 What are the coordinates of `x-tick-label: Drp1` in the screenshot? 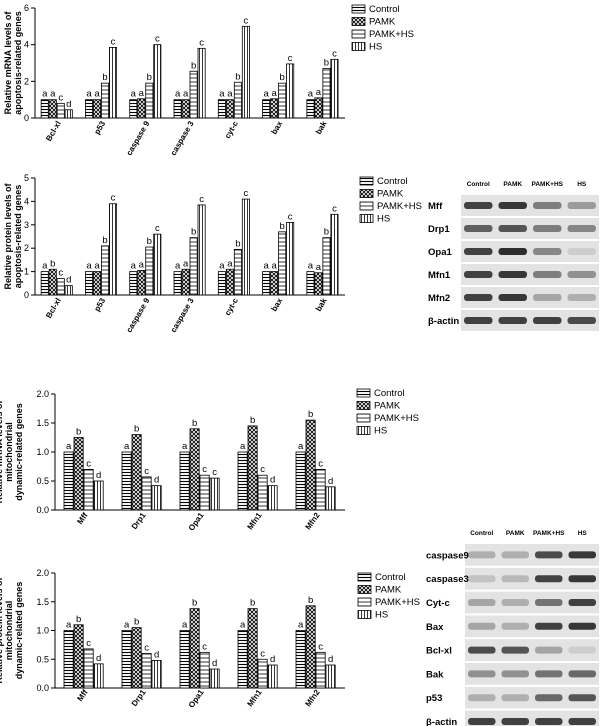 It's located at (139, 698).